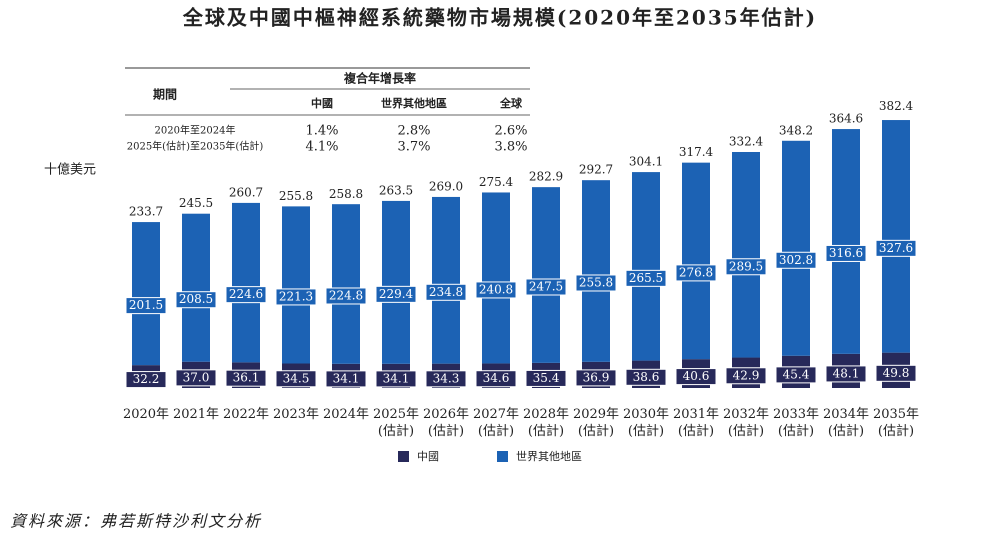 This screenshot has width=1000, height=535. What do you see at coordinates (196, 203) in the screenshot?
I see `total-label: 245.5` at bounding box center [196, 203].